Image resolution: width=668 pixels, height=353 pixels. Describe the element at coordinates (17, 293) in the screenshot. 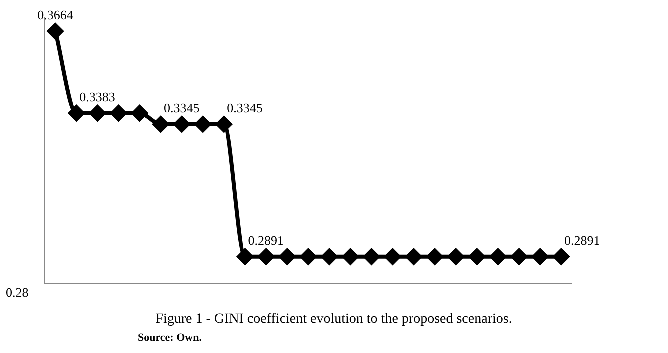

I see `text: 0.28` at that location.